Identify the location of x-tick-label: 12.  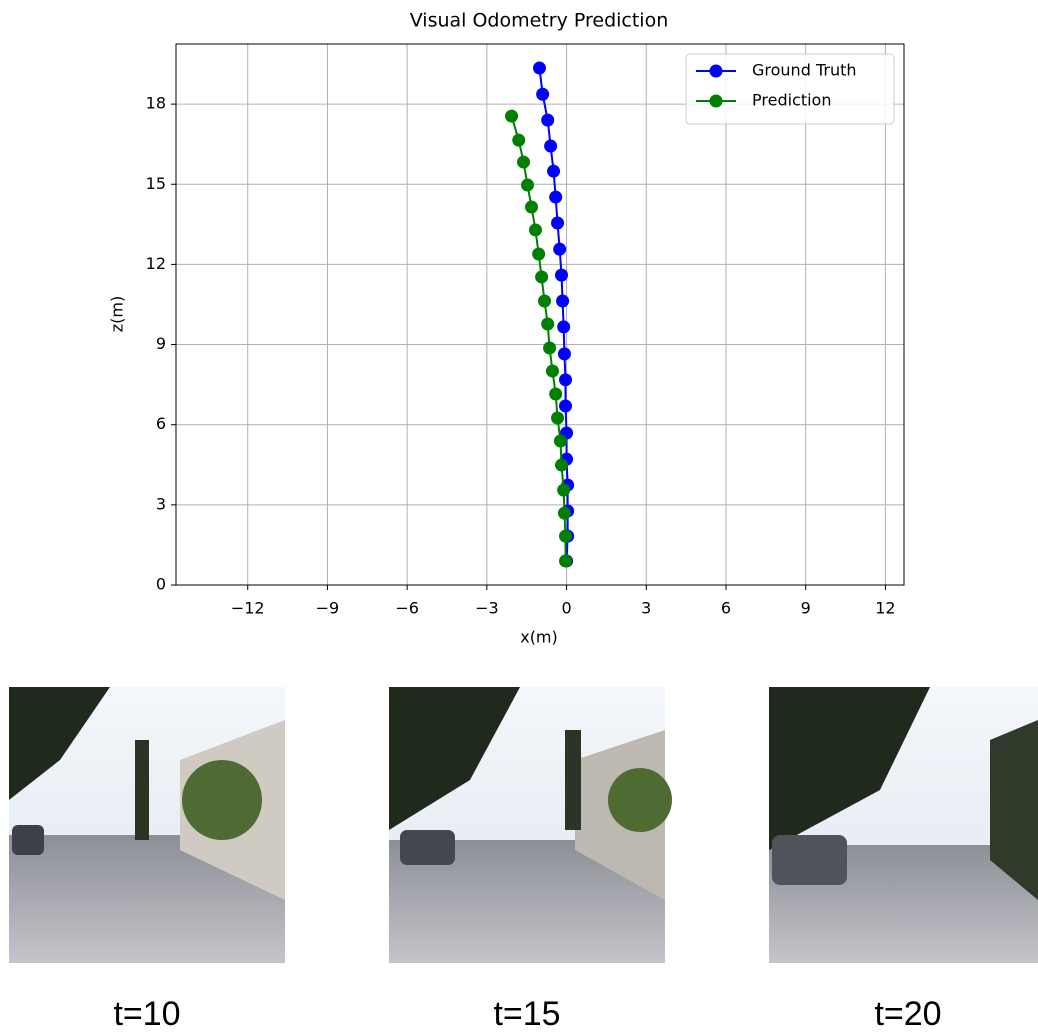
(885, 608).